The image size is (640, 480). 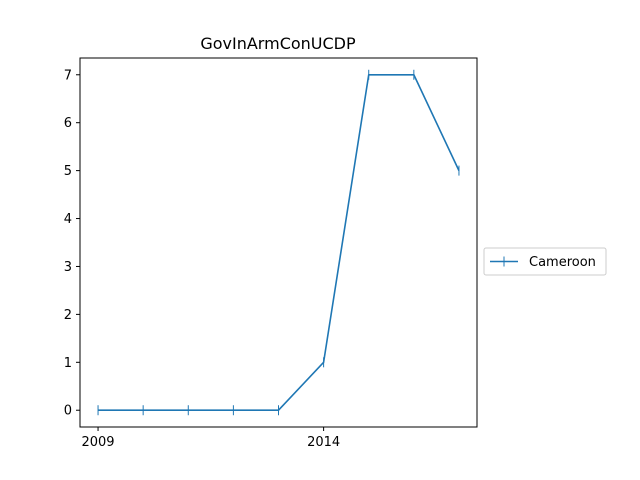 What do you see at coordinates (562, 262) in the screenshot?
I see `legend-label-cameroon: Cameroon` at bounding box center [562, 262].